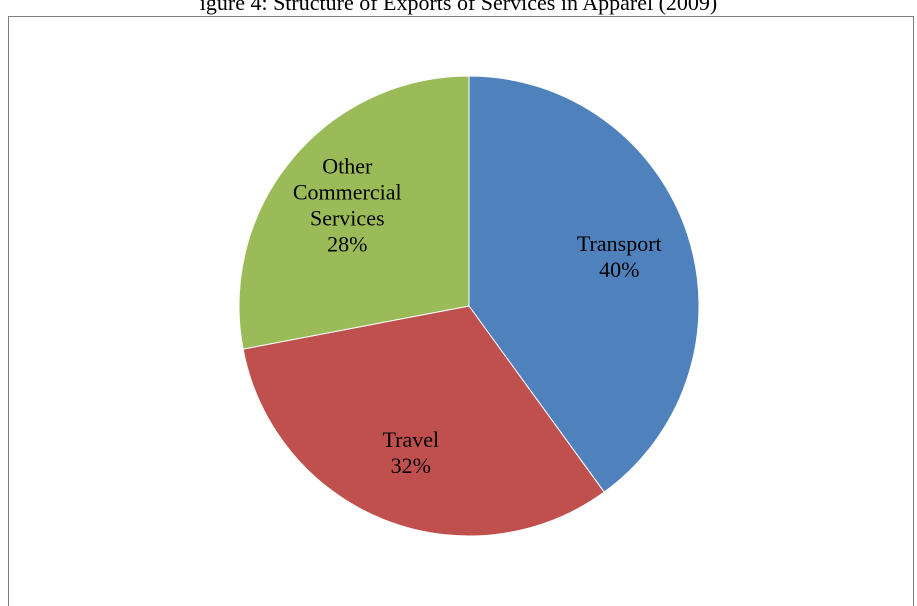 This screenshot has height=606, width=917. Describe the element at coordinates (347, 217) in the screenshot. I see `slice-category-label: Services` at that location.